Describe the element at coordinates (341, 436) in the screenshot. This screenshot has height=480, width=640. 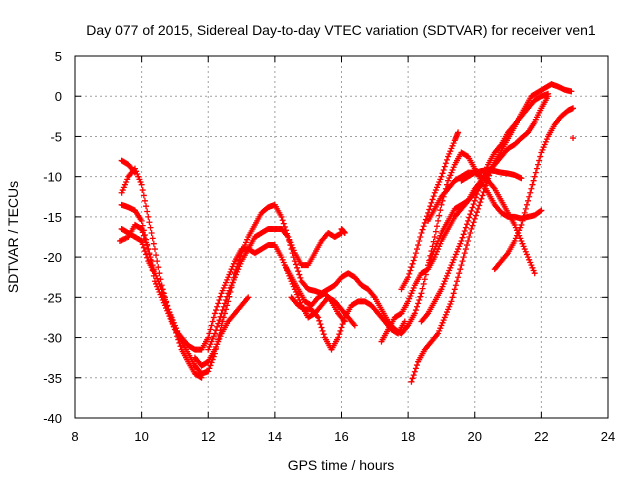
I see `x-tick-label: 16` at that location.